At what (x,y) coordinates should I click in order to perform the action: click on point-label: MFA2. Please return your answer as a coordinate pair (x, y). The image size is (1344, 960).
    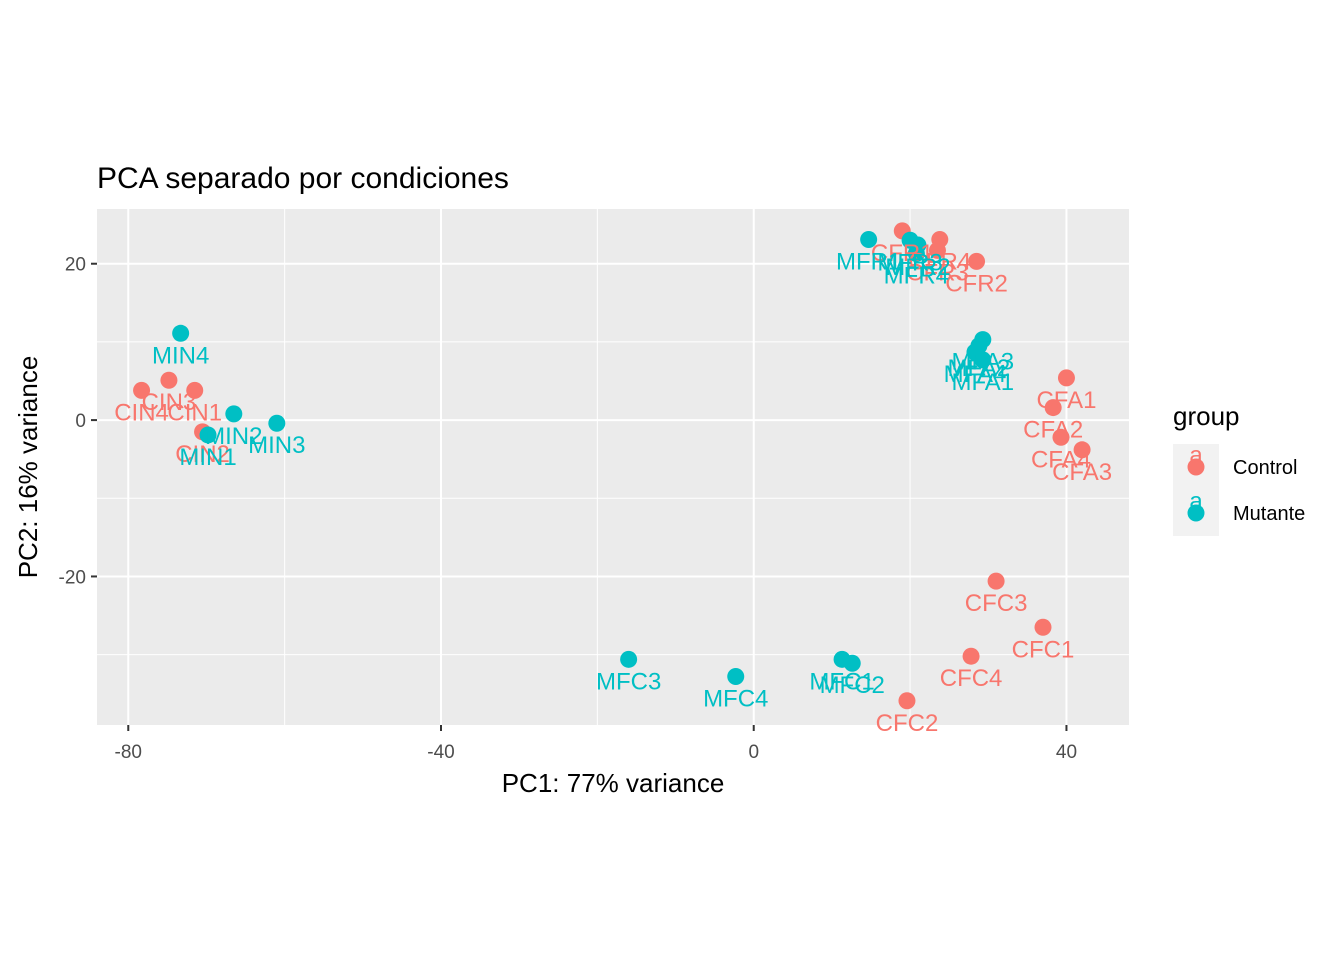
    Looking at the image, I should click on (979, 368).